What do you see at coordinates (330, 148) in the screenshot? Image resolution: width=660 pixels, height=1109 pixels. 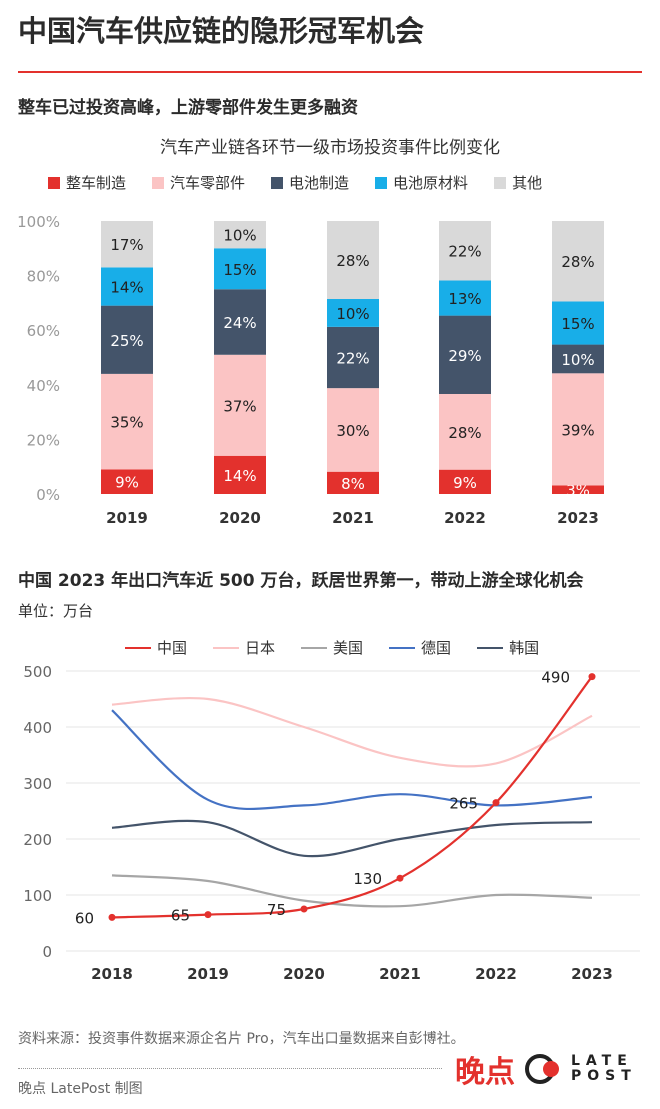 I see `bar-chart-title: 汽车产业链各环节一级市场投资事件比例变化` at bounding box center [330, 148].